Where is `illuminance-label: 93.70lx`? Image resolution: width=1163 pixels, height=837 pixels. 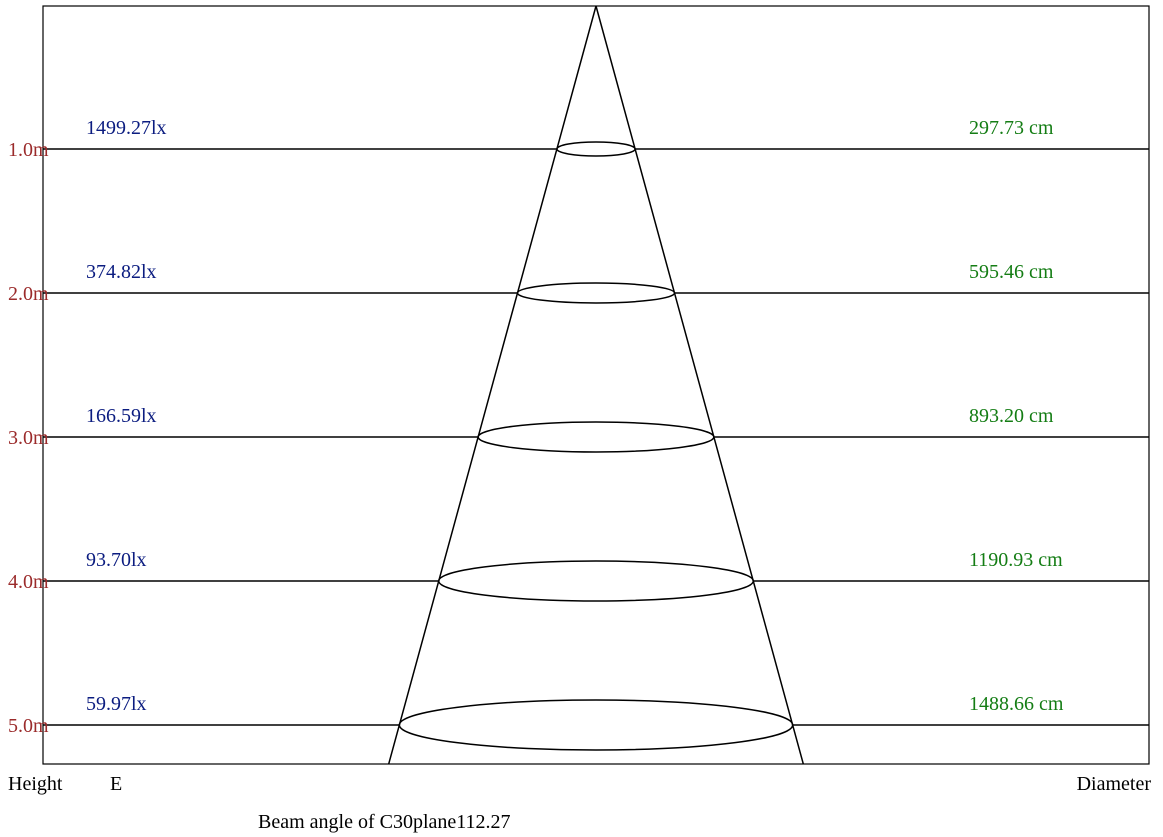 illuminance-label: 93.70lx is located at coordinates (116, 560).